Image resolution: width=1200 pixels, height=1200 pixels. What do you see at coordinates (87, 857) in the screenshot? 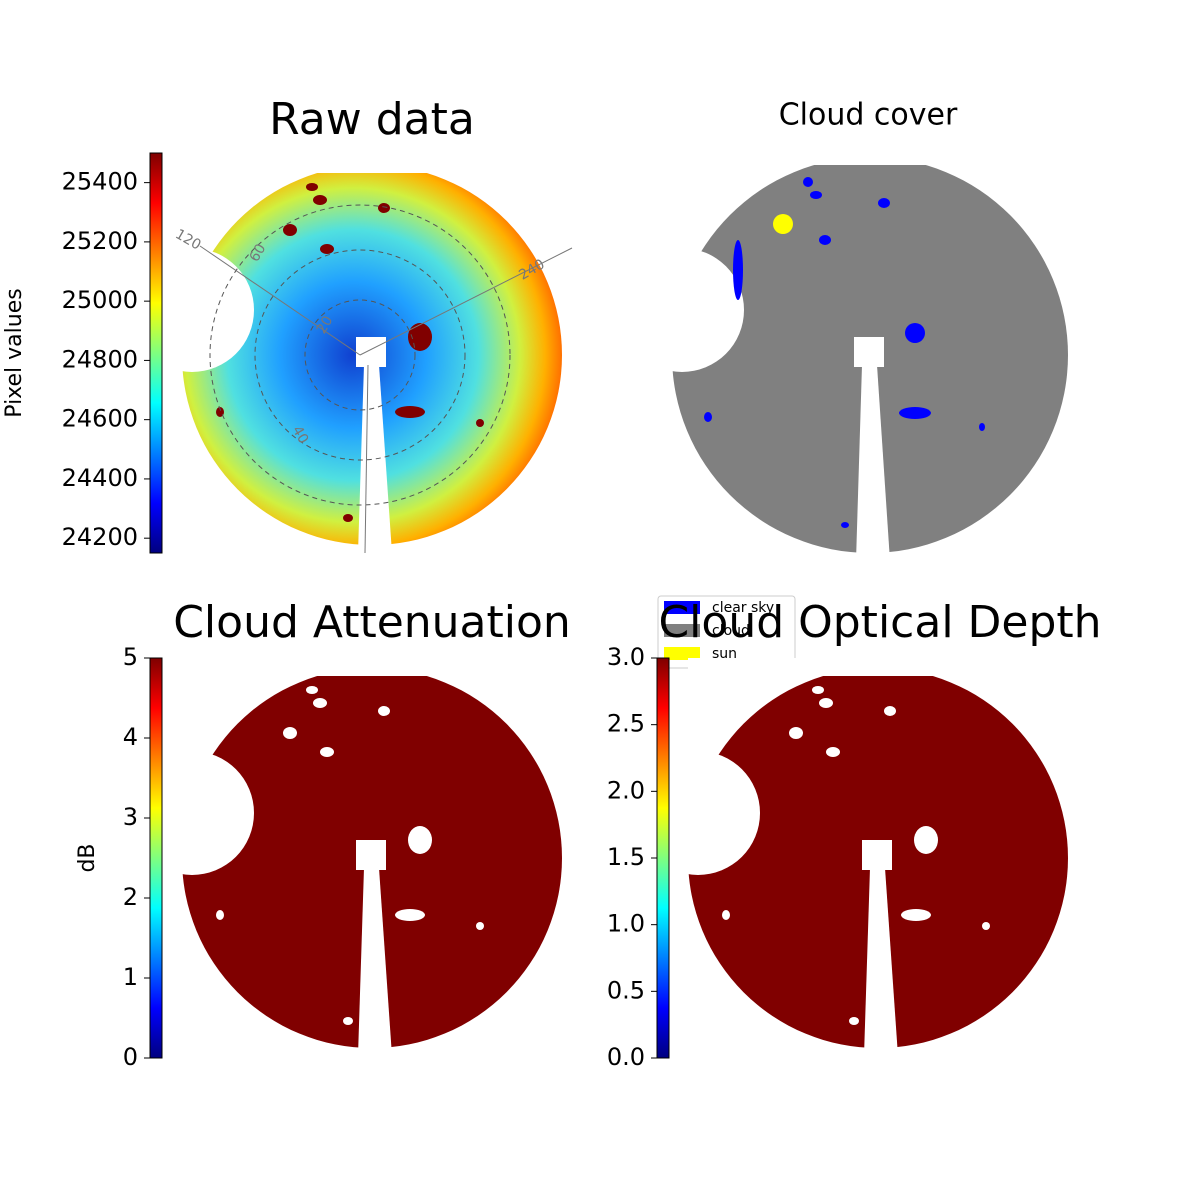
I see `colorbar-label: dB` at bounding box center [87, 857].